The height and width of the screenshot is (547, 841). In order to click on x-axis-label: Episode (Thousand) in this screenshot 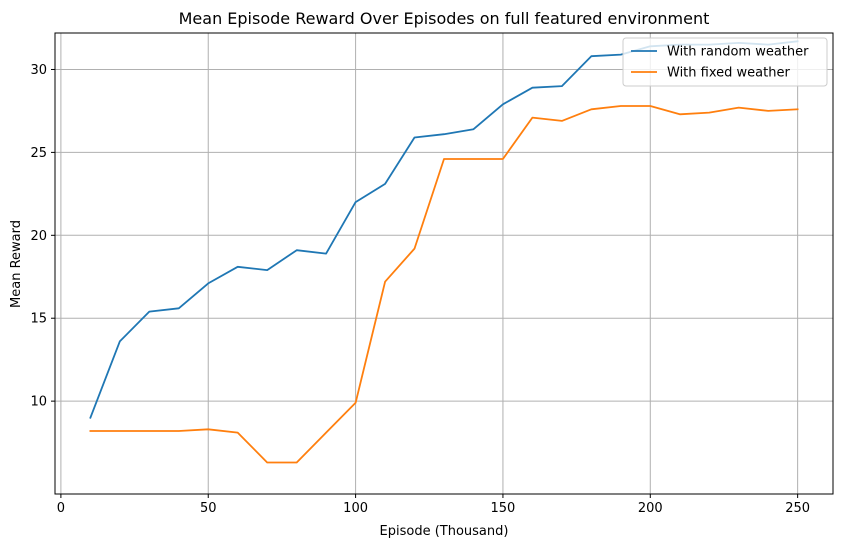, I will do `click(444, 531)`.